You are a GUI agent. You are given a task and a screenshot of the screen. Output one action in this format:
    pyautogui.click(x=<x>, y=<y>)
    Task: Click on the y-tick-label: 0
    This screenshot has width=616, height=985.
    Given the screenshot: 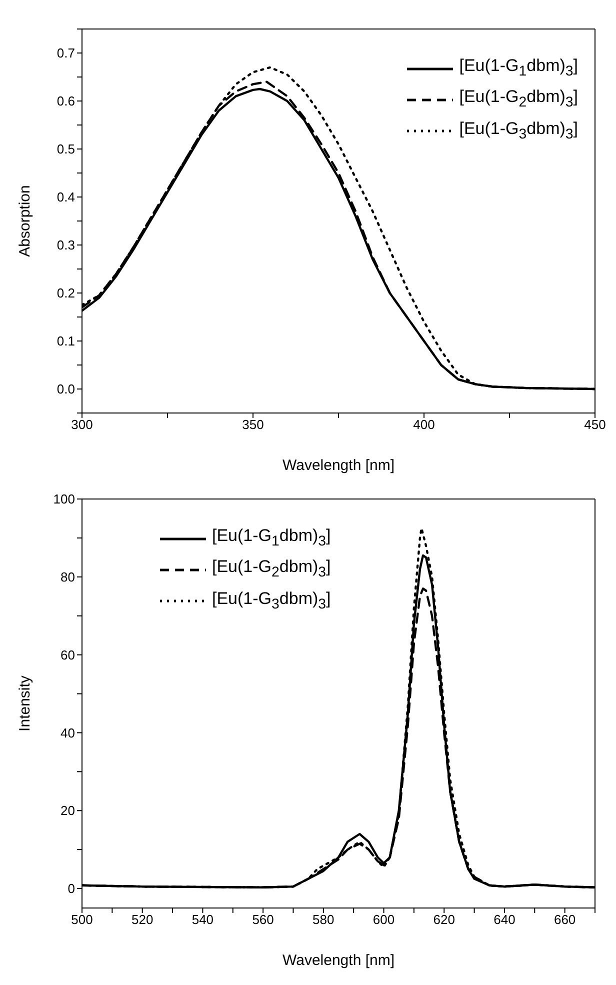 What is the action you would take?
    pyautogui.click(x=71, y=888)
    